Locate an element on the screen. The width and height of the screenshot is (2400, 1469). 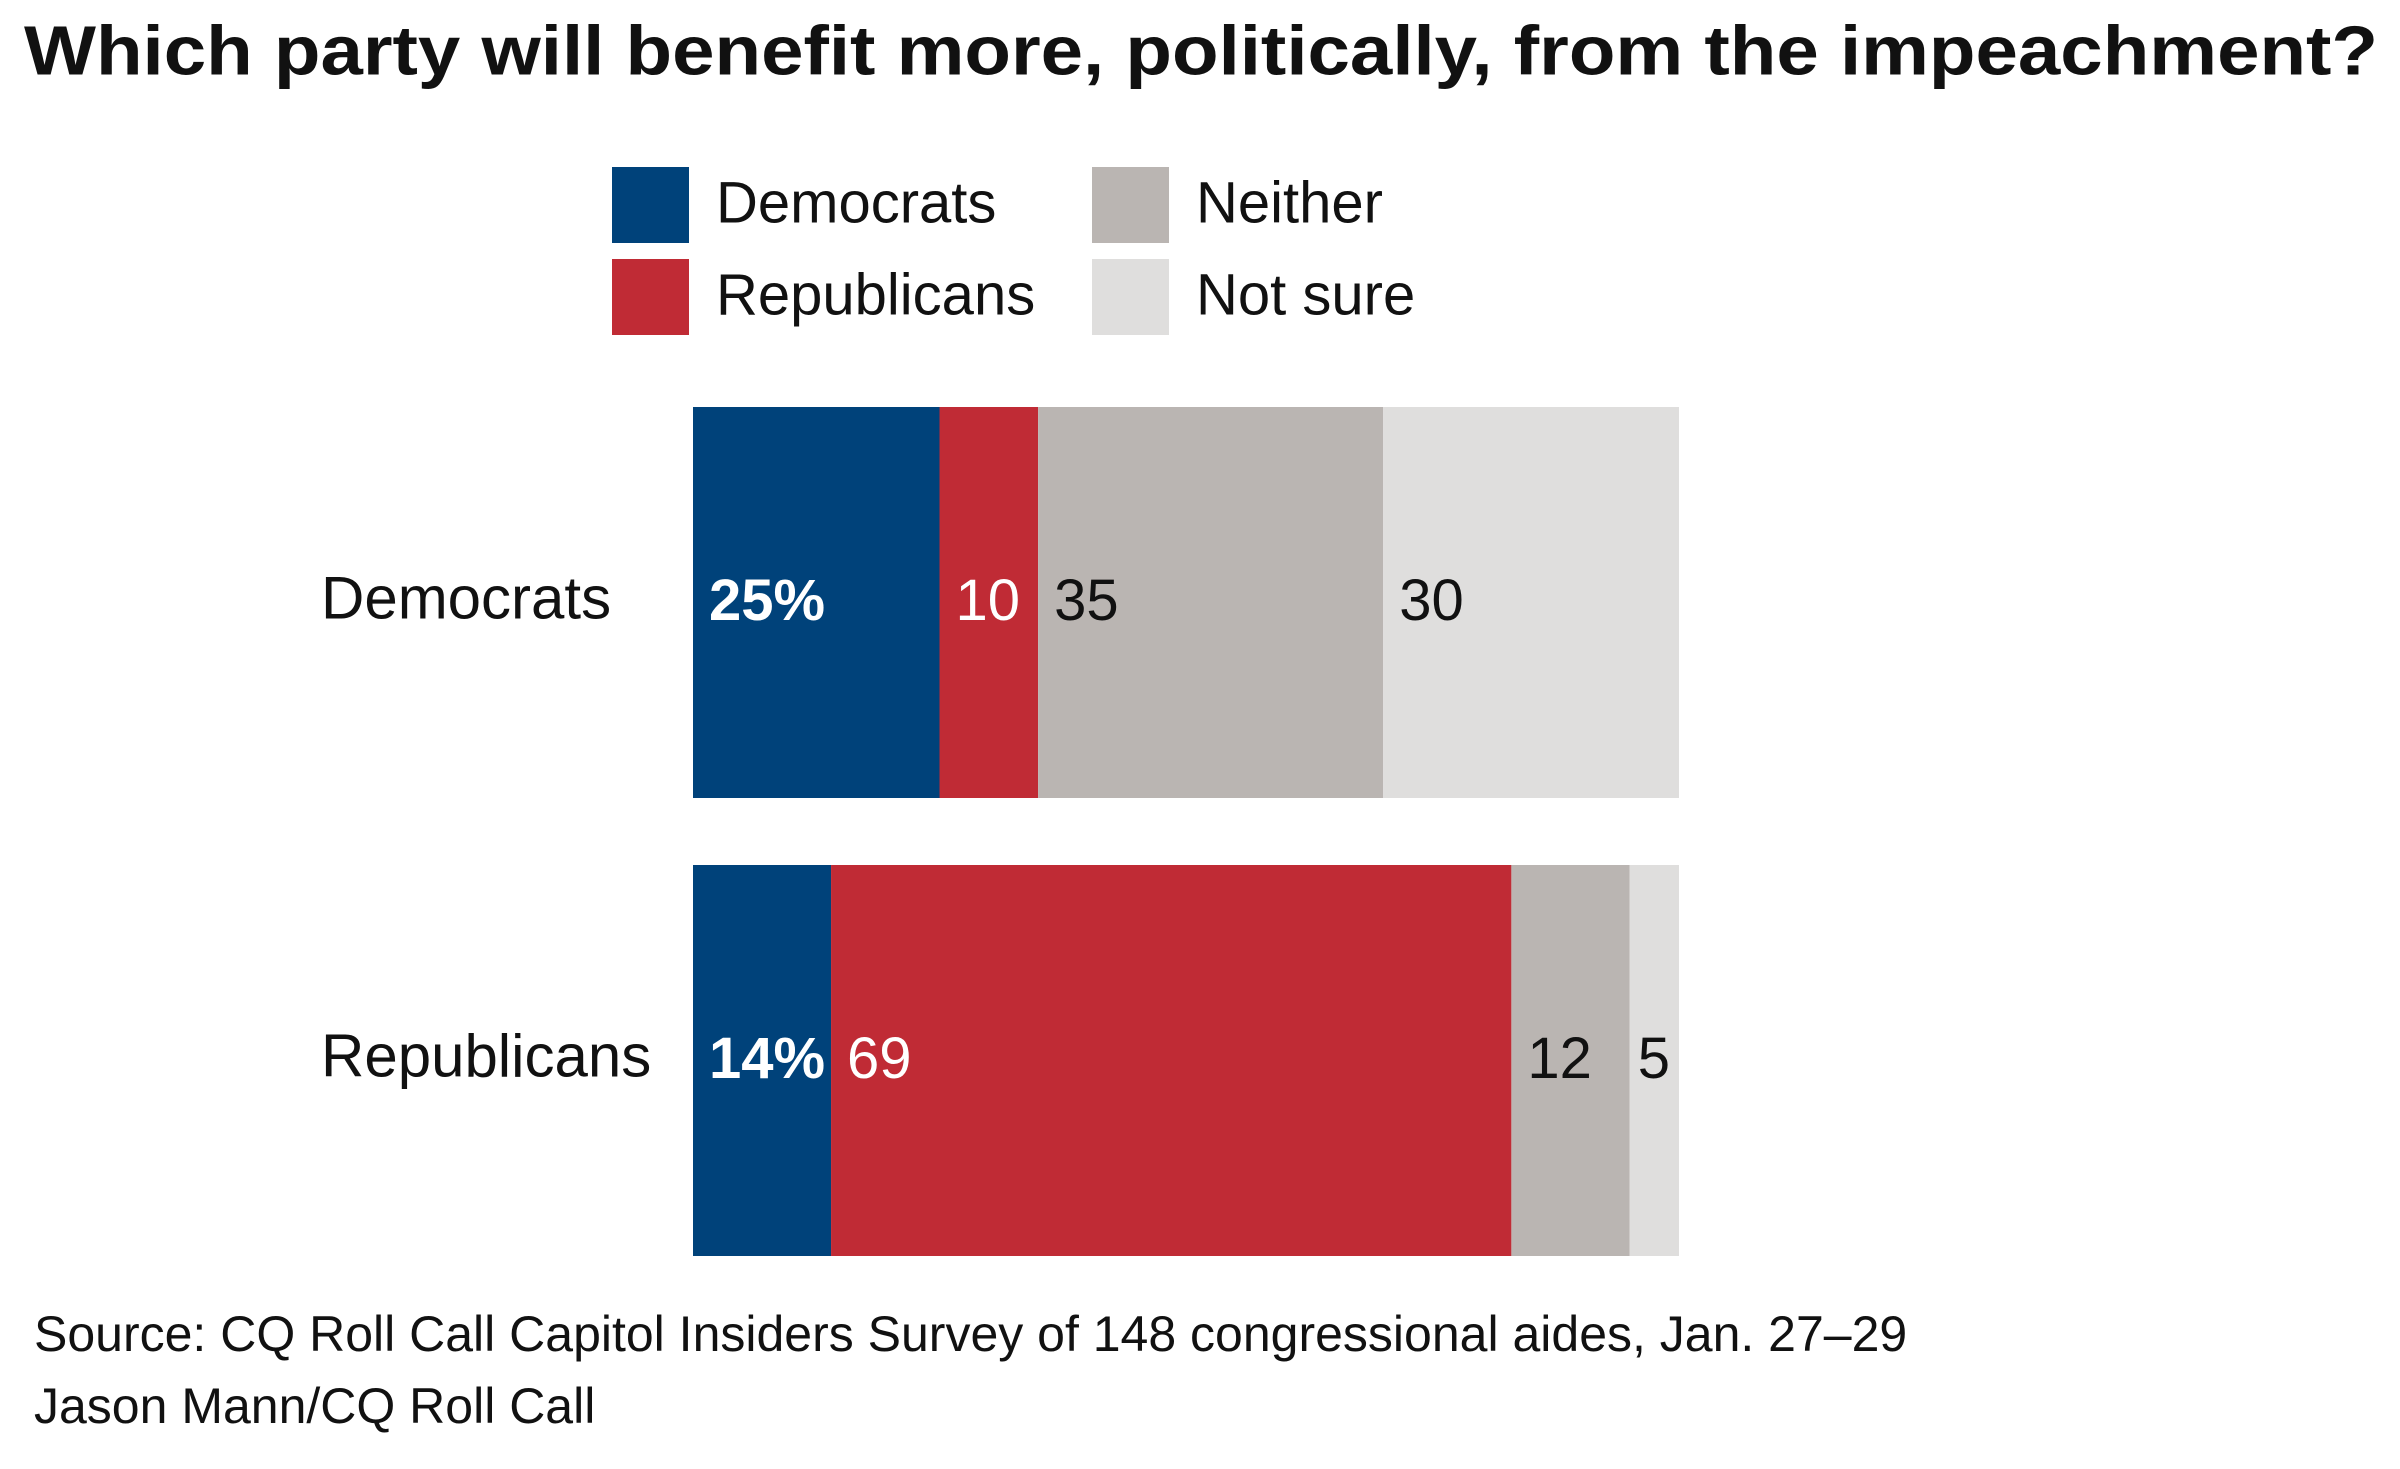
category-label: Democrats is located at coordinates (466, 597).